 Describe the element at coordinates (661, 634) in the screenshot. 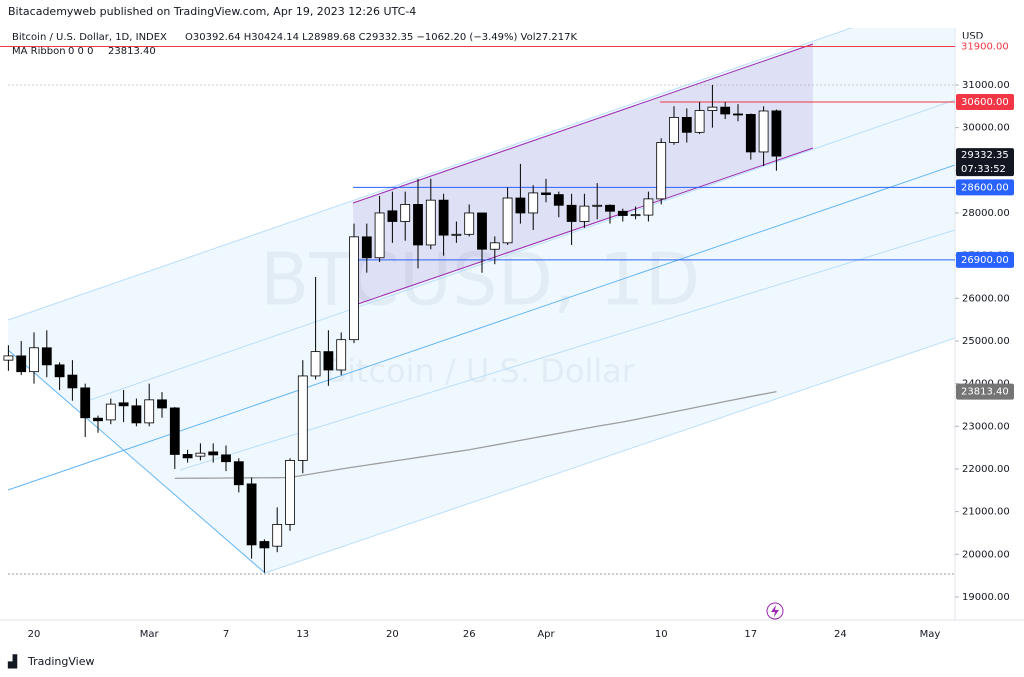

I see `x-tick-label: 10` at that location.